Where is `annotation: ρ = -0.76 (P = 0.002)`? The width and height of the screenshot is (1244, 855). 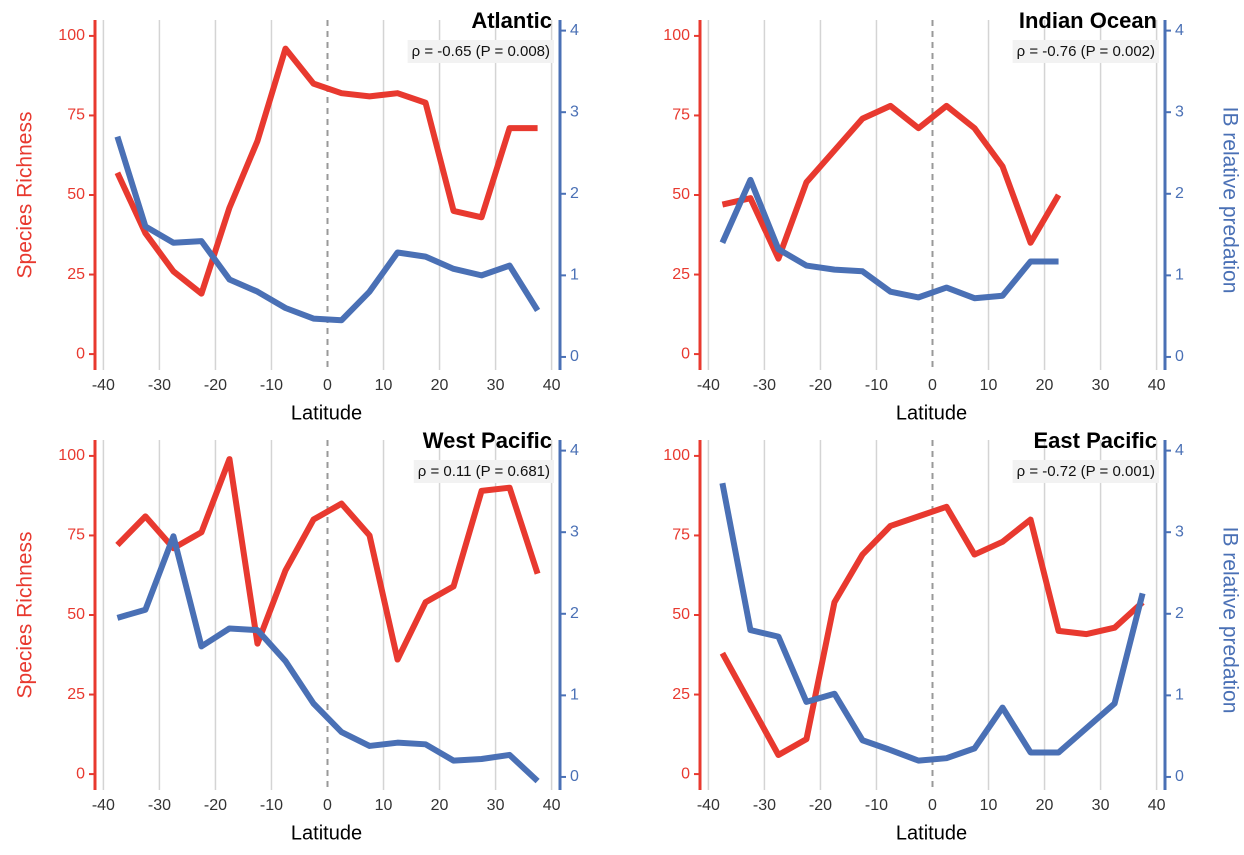 annotation: ρ = -0.76 (P = 0.002) is located at coordinates (1086, 51).